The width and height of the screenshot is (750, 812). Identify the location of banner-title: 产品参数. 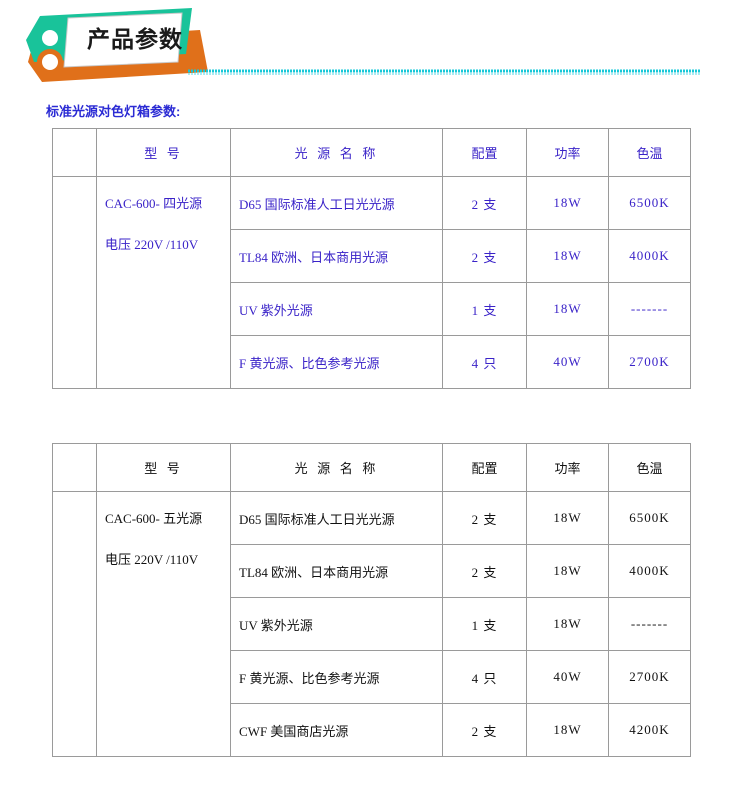
(135, 39).